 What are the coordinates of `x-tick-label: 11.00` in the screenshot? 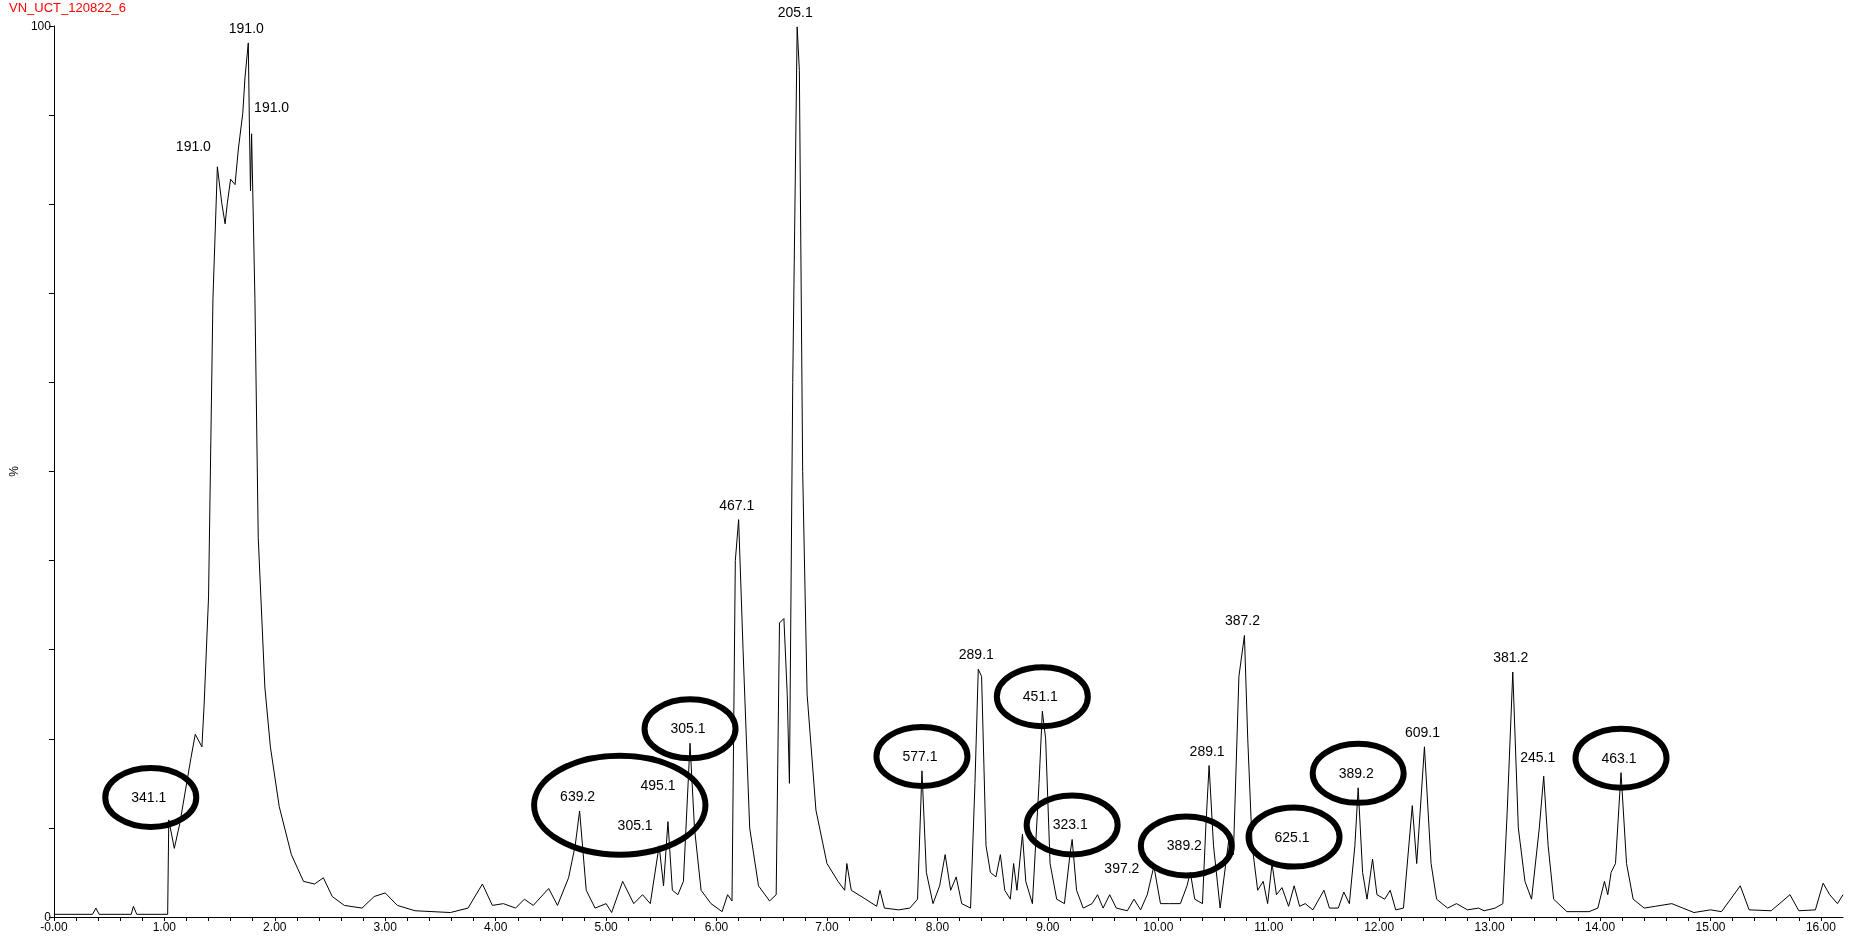 It's located at (1269, 927).